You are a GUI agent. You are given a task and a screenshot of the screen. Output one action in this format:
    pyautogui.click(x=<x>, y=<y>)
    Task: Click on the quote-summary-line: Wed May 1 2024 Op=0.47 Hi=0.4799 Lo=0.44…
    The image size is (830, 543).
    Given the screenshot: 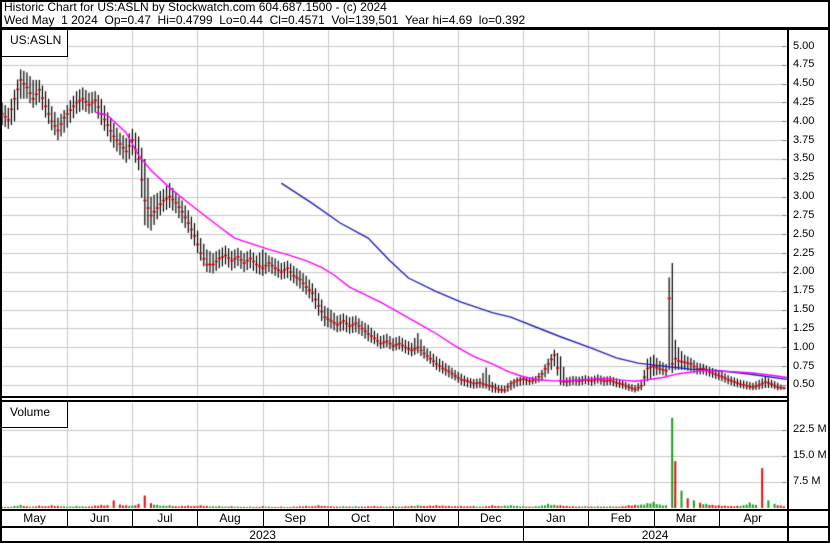 What is the action you would take?
    pyautogui.click(x=265, y=20)
    